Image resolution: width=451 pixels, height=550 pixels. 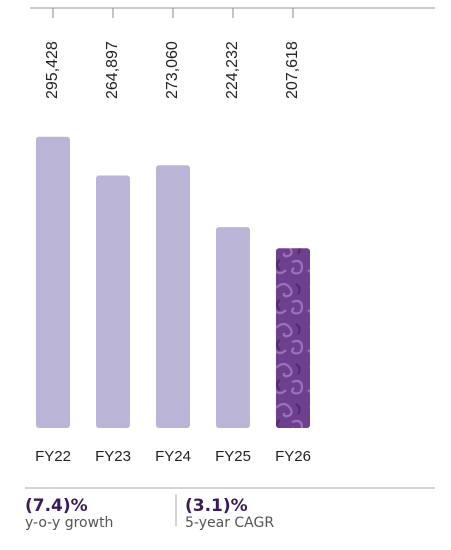 I want to click on x-tick-label: FY23, so click(x=113, y=456).